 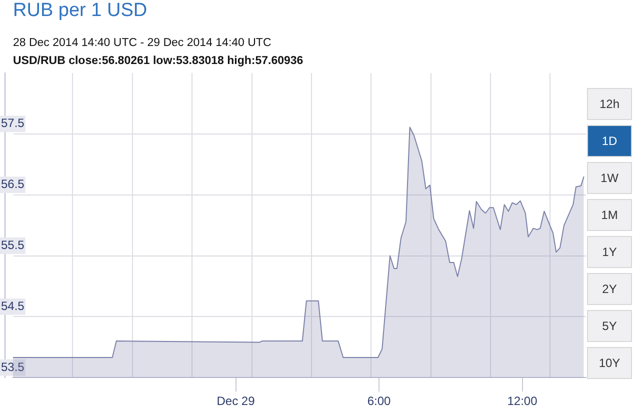 I want to click on x-tick-label: 12:00, so click(x=522, y=401).